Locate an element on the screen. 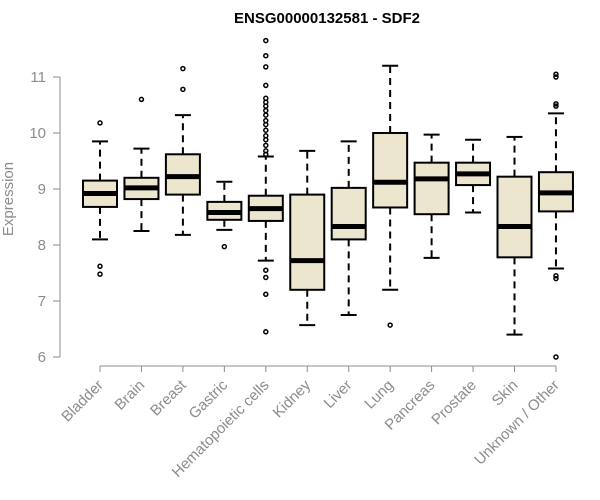 Image resolution: width=600 pixels, height=500 pixels. y-tick-label: 10 is located at coordinates (37, 133).